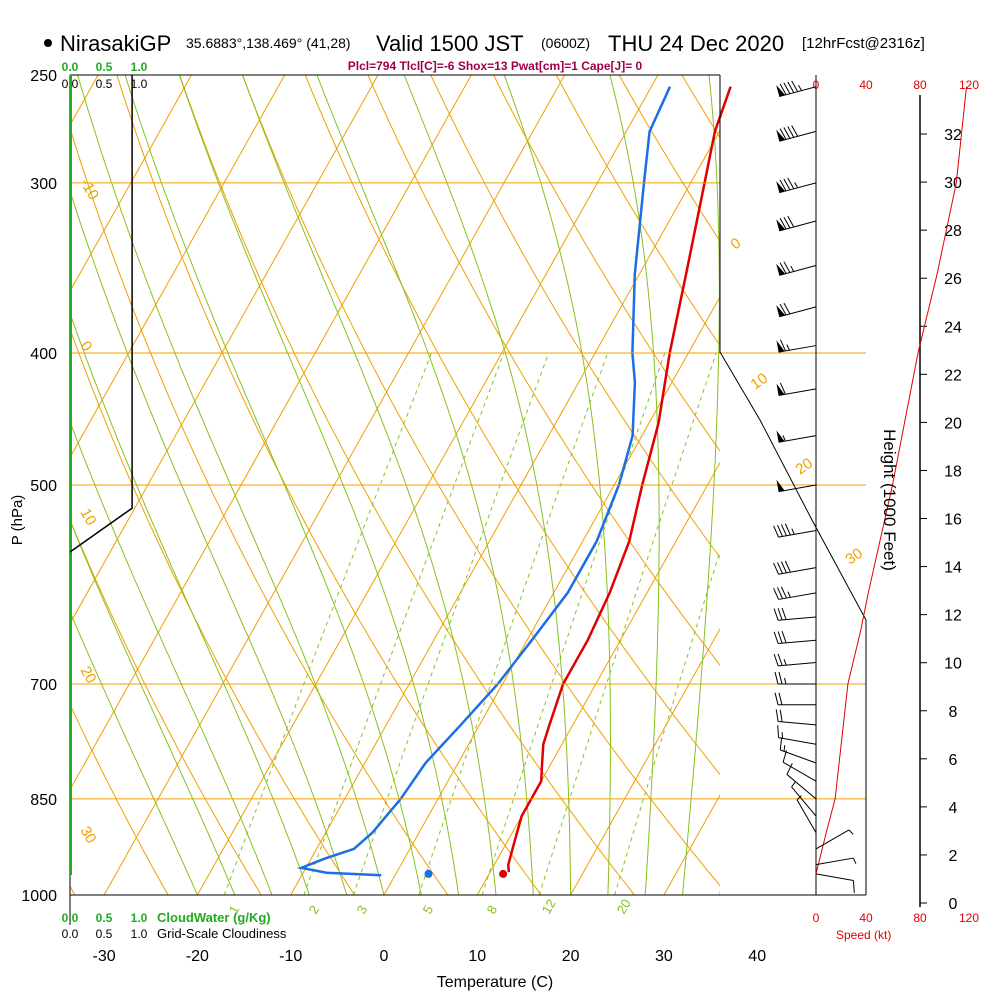  Describe the element at coordinates (101, 314) in the screenshot. I see `cloudiness-profile-line` at that location.